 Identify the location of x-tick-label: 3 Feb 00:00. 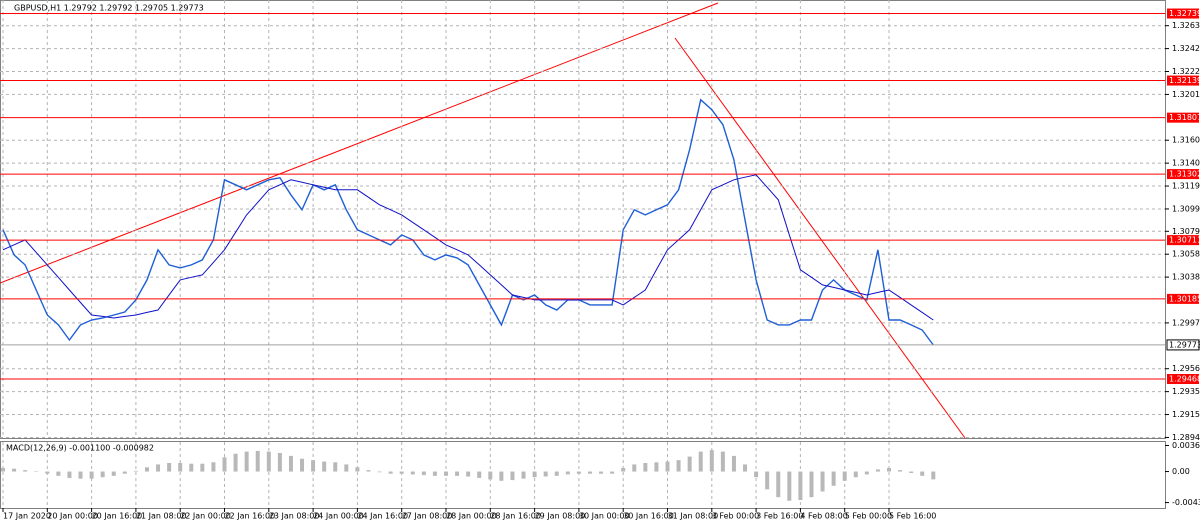
(735, 516).